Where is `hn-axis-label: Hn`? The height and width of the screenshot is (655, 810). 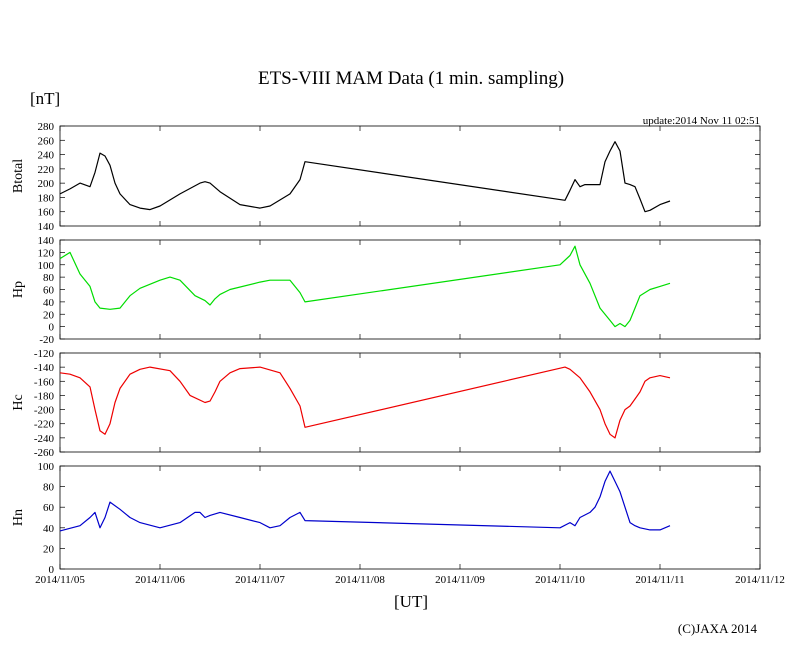
hn-axis-label: Hn is located at coordinates (18, 517).